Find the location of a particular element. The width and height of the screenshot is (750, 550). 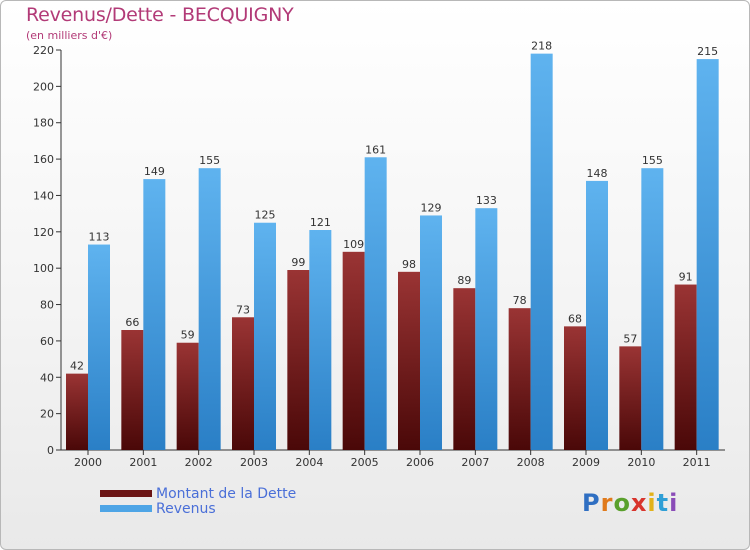

data-label-revenue: 133 is located at coordinates (486, 200).